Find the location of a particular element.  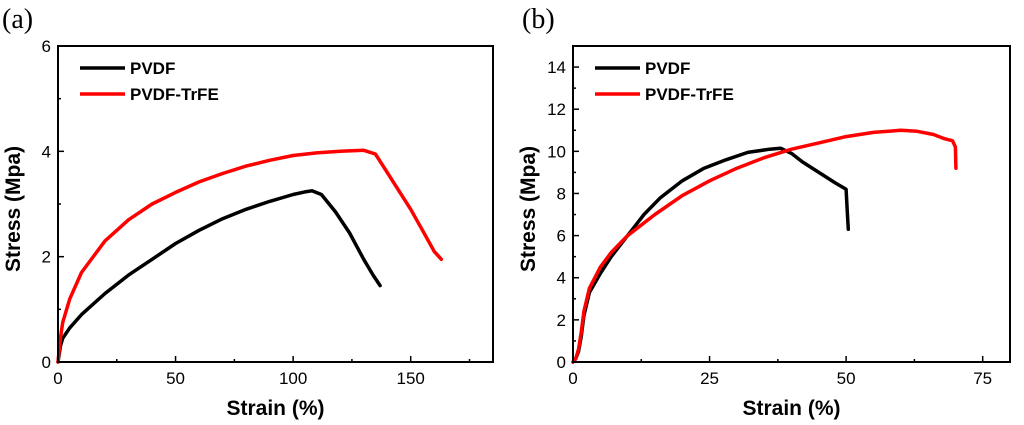

series-line-pvdf is located at coordinates (219, 276).